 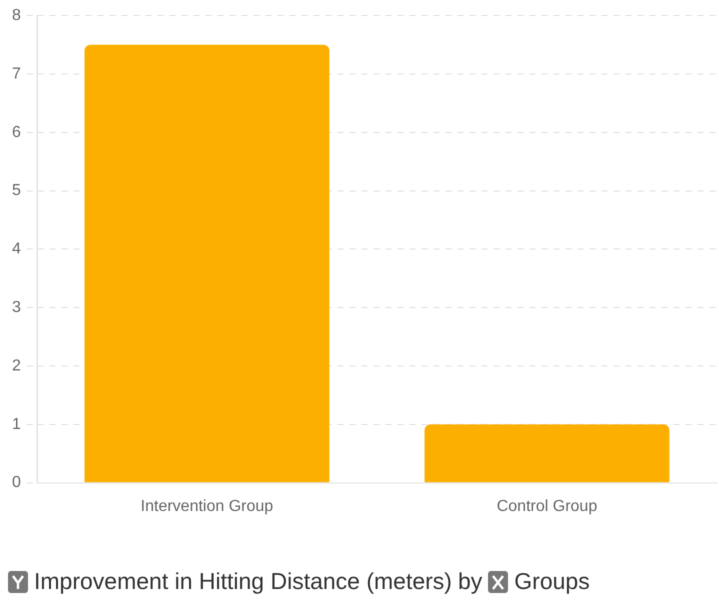 What do you see at coordinates (16, 307) in the screenshot?
I see `y-tick-label: 3` at bounding box center [16, 307].